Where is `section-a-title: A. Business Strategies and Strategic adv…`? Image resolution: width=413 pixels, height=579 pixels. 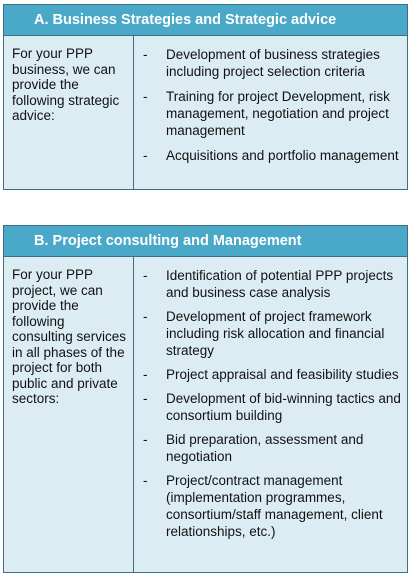
section-a-title: A. Business Strategies and Strategic adv… is located at coordinates (205, 20).